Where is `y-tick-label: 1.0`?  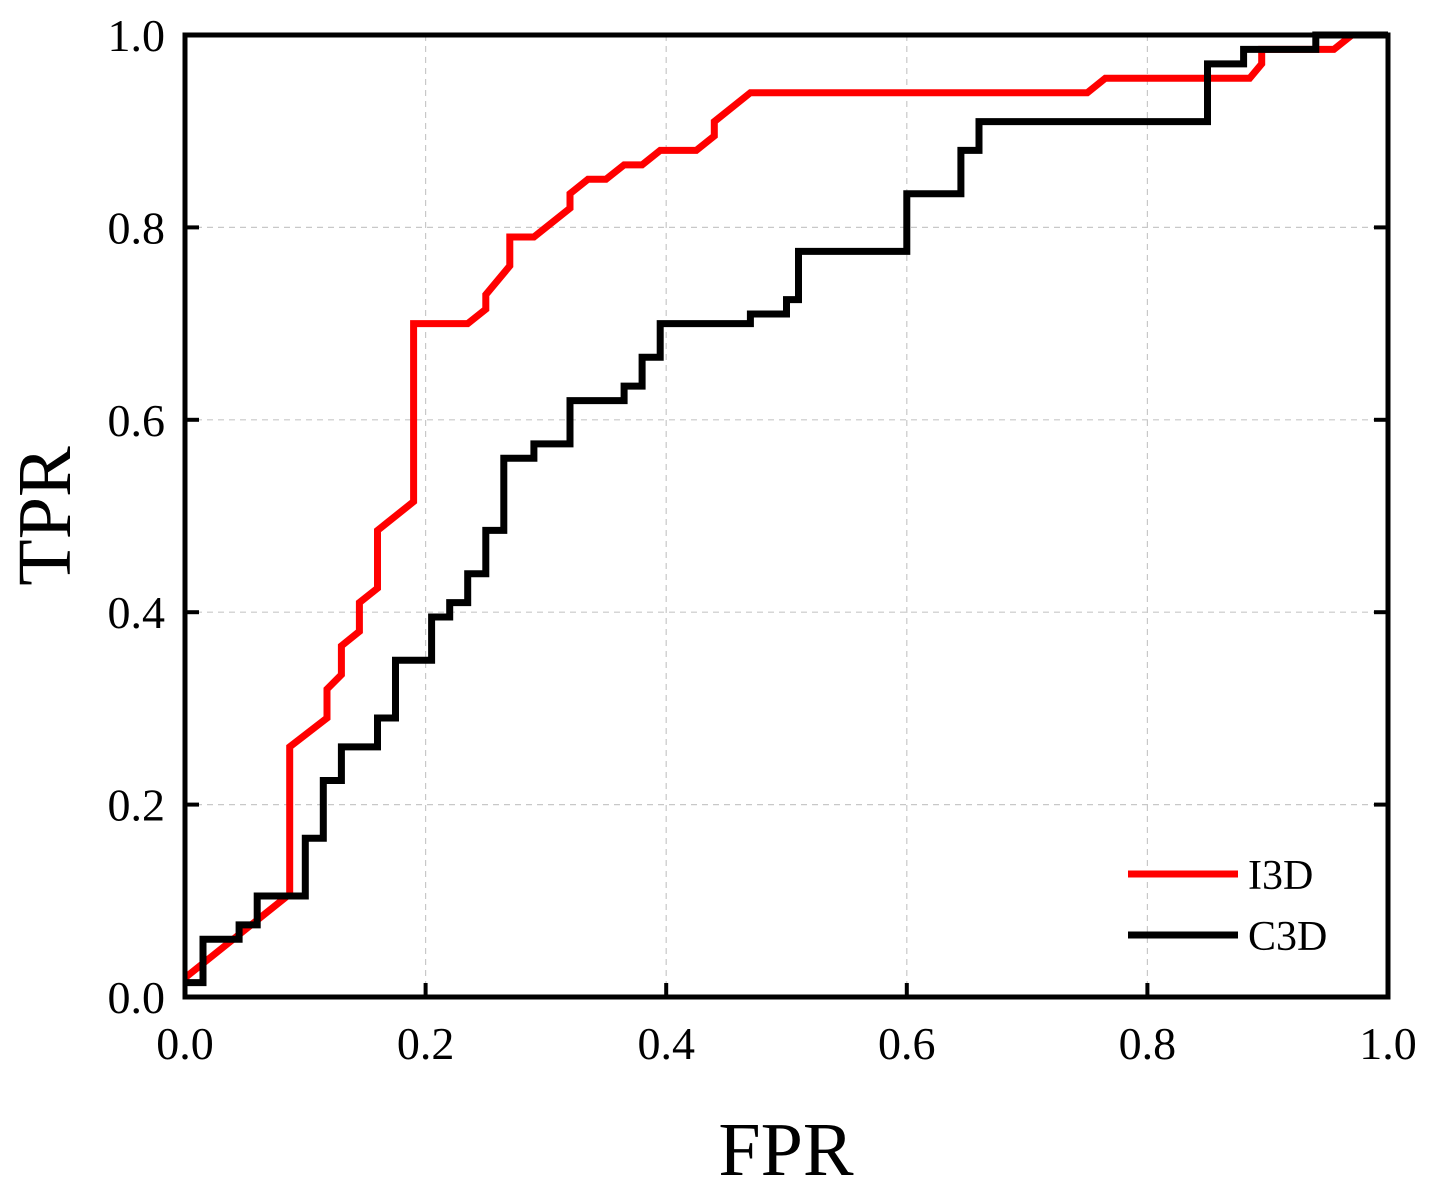
y-tick-label: 1.0 is located at coordinates (137, 35).